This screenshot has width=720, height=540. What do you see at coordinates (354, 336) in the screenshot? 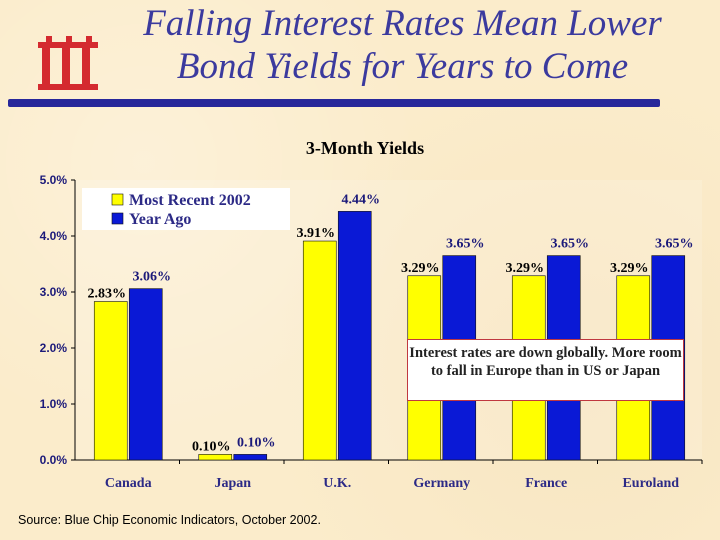
I see `bar-year-ago-uk` at bounding box center [354, 336].